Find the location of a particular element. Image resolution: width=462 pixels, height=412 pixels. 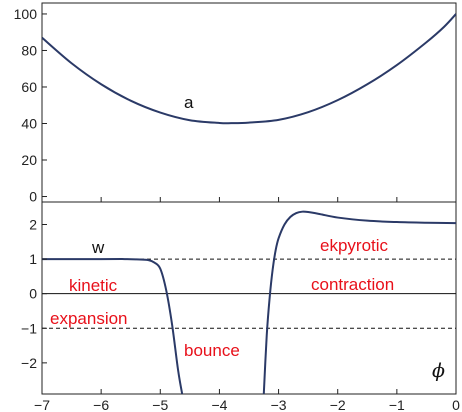

top-ytick-label-3: 60 is located at coordinates (29, 87).